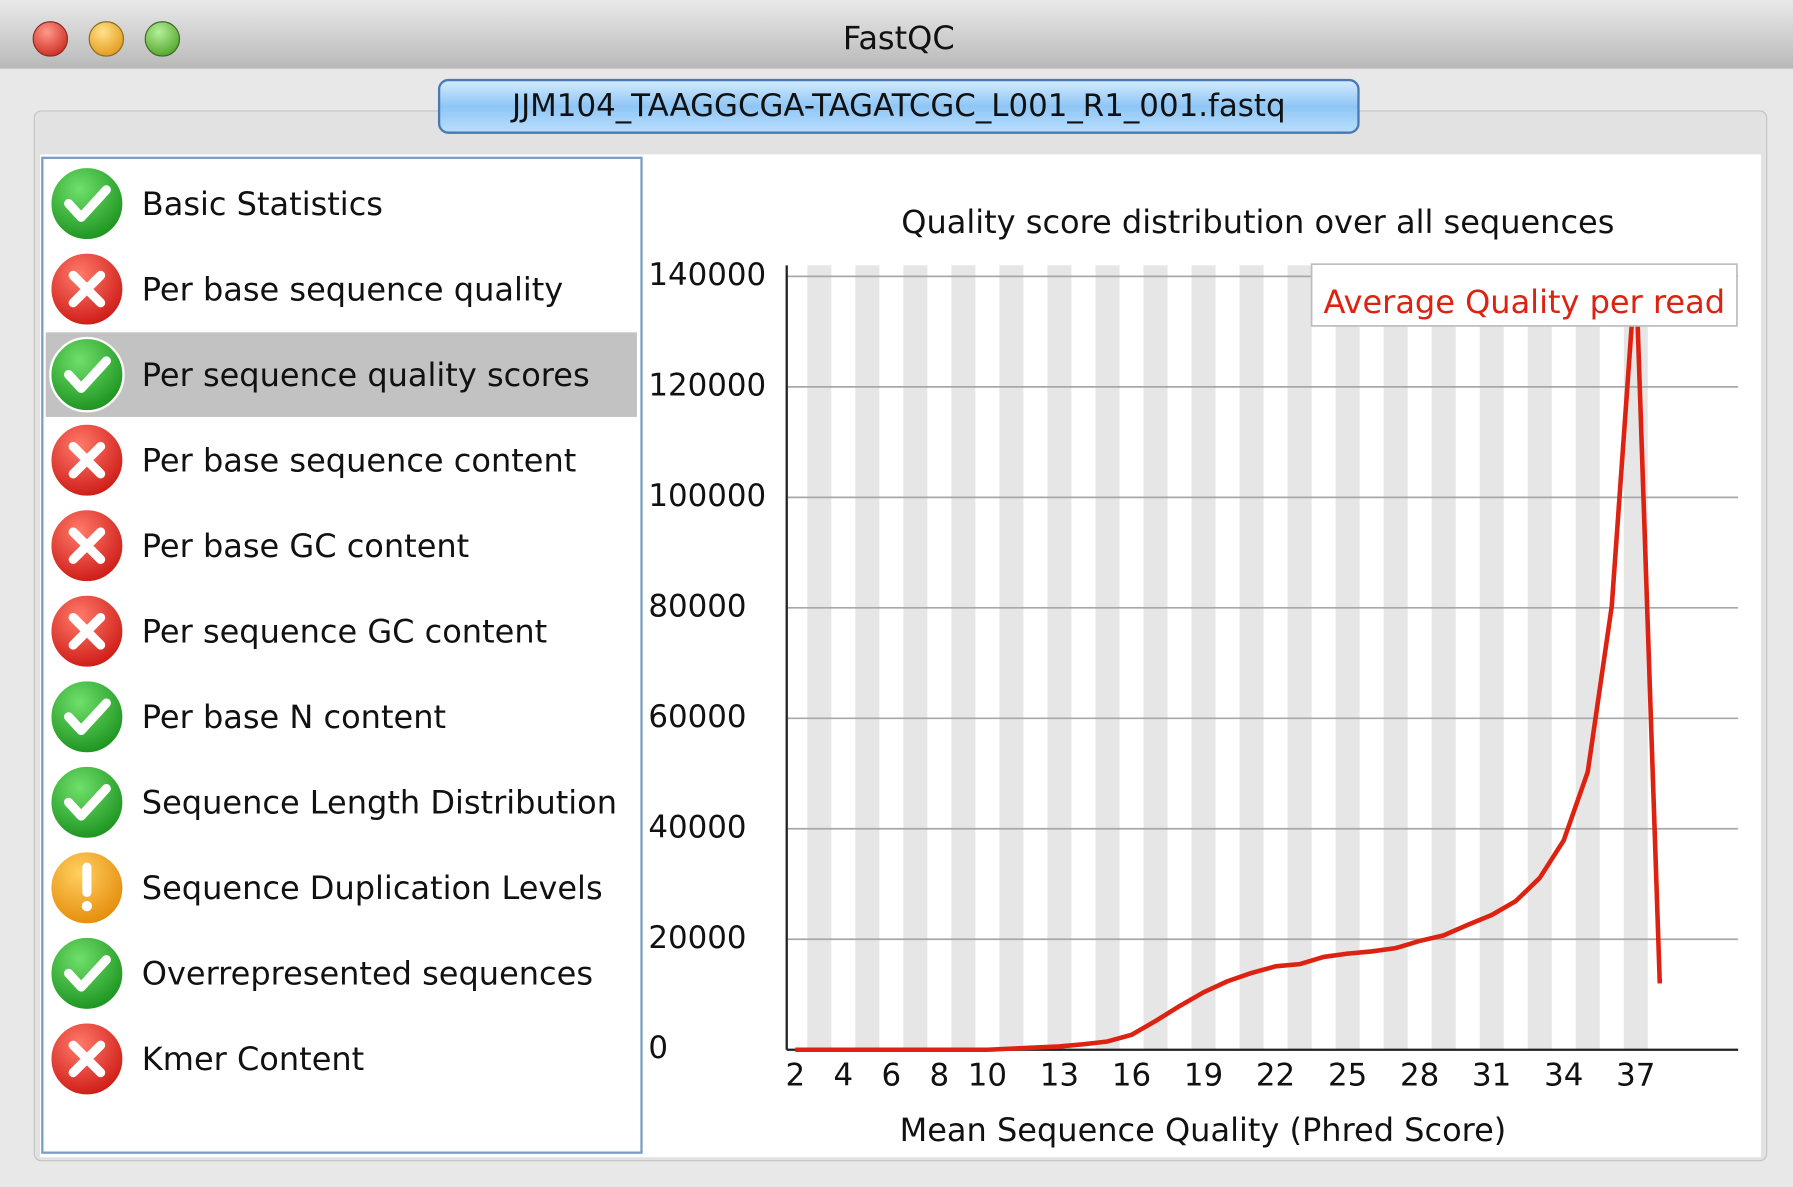 Image resolution: width=1793 pixels, height=1187 pixels. Describe the element at coordinates (162, 39) in the screenshot. I see `zoom-button` at that location.